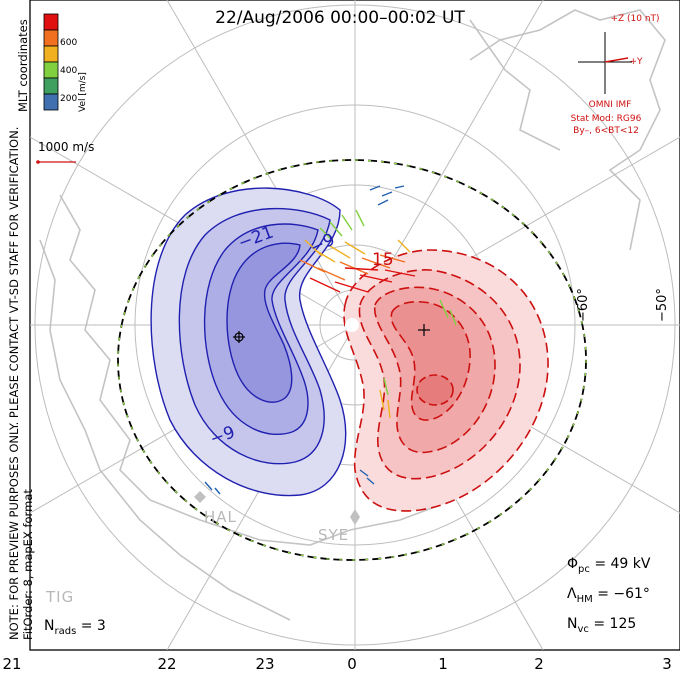  I want to click on imf-y-label: +Y, so click(636, 62).